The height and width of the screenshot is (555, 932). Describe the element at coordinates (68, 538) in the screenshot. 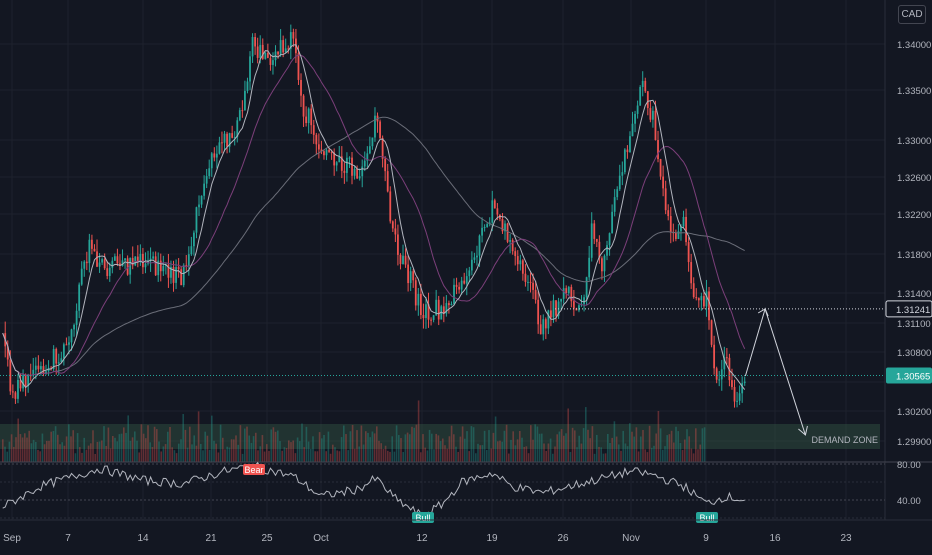

I see `date-axis-tick-label: 7` at that location.